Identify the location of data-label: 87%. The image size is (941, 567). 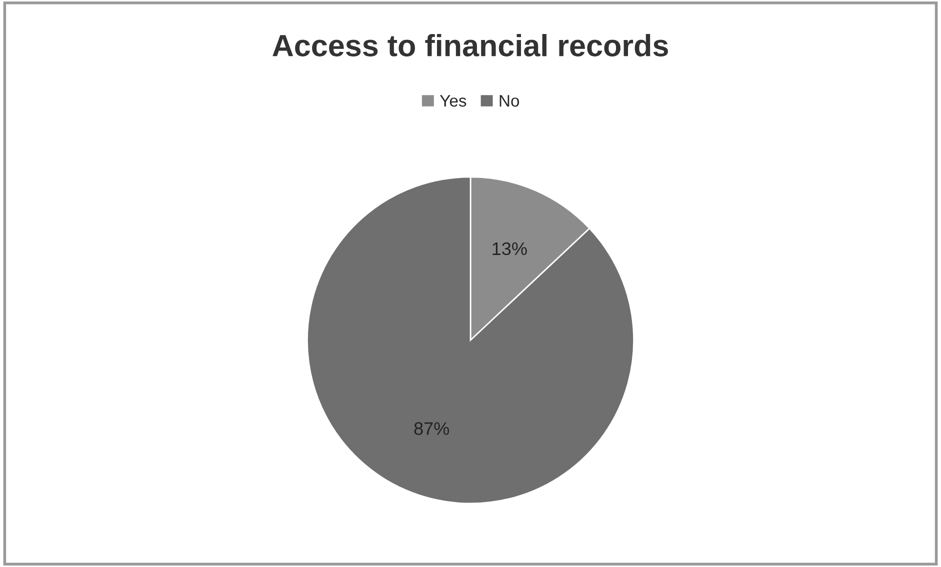
(432, 428).